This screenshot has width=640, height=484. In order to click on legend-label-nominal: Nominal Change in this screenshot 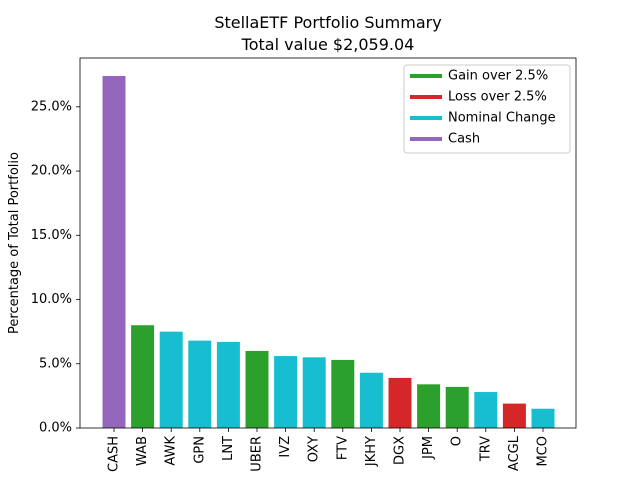, I will do `click(502, 118)`.